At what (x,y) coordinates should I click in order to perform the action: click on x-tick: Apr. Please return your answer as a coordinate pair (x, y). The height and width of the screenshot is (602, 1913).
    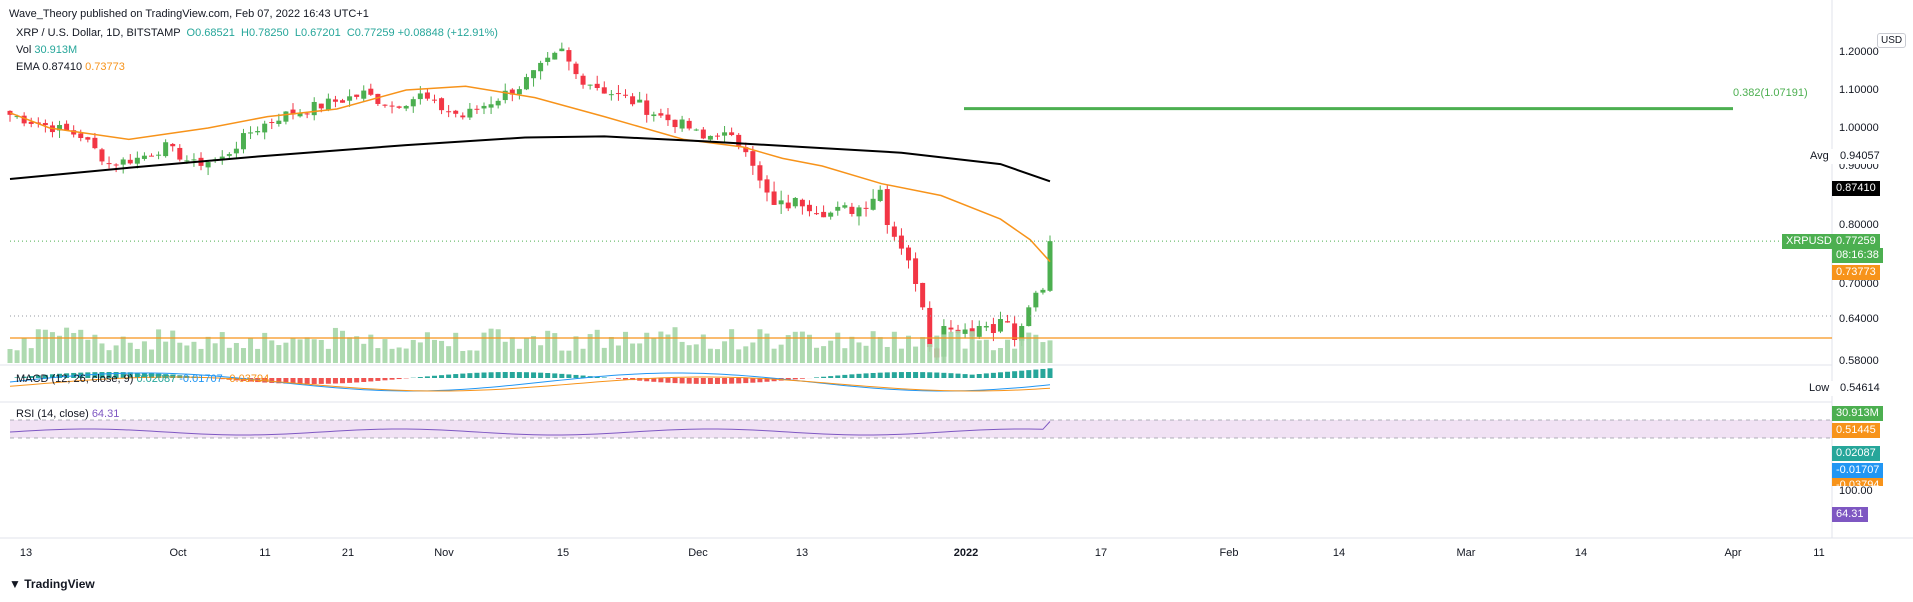
    Looking at the image, I should click on (1733, 553).